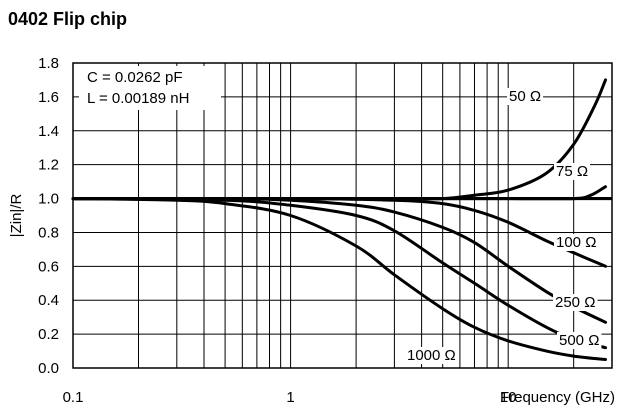  Describe the element at coordinates (48, 131) in the screenshot. I see `y-tick-label: 1.4` at that location.